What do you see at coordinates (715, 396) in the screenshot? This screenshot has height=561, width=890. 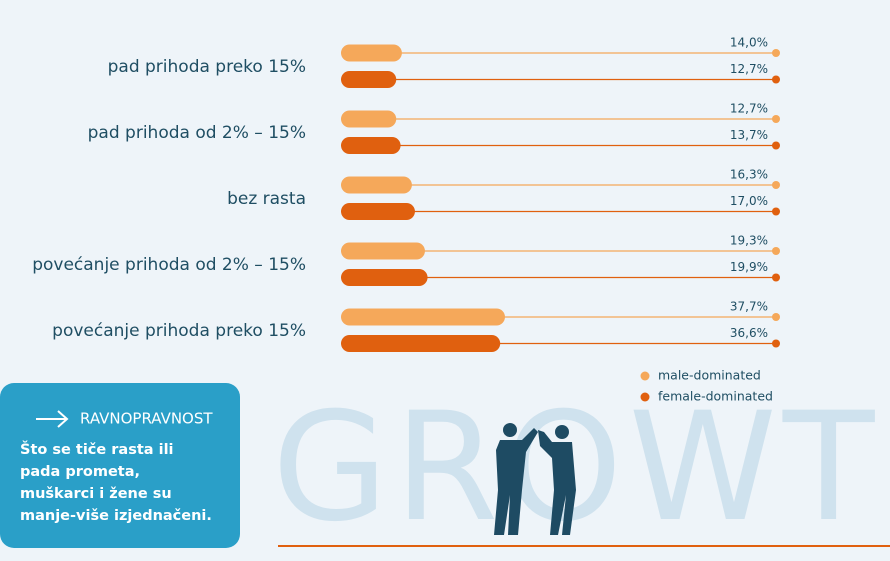 I see `legend-label: female-dominated` at bounding box center [715, 396].